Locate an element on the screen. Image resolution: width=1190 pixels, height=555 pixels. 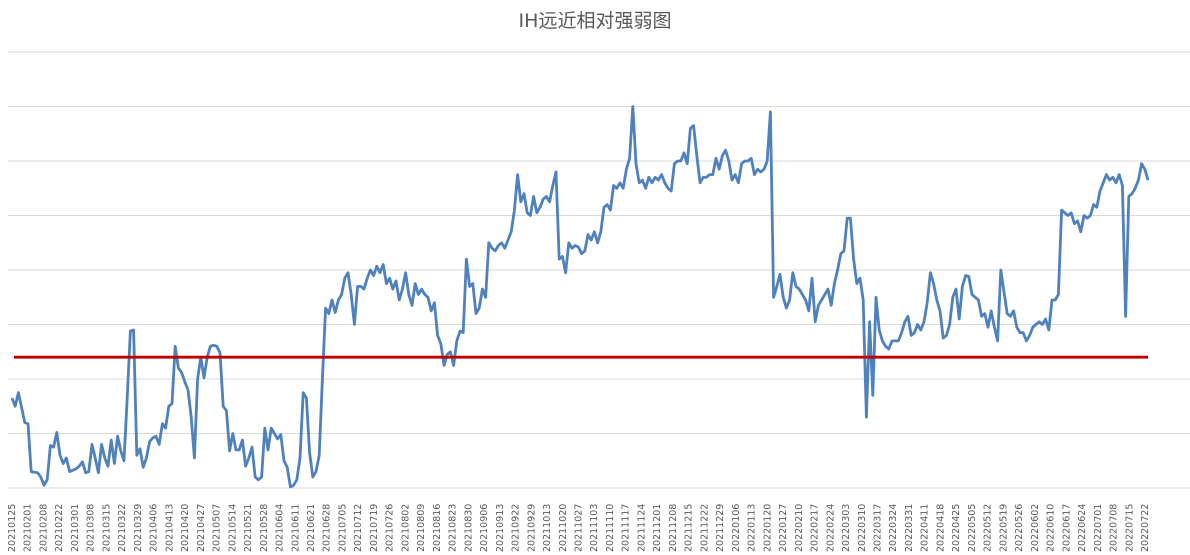
x-tick-label: 20210823 is located at coordinates (453, 528).